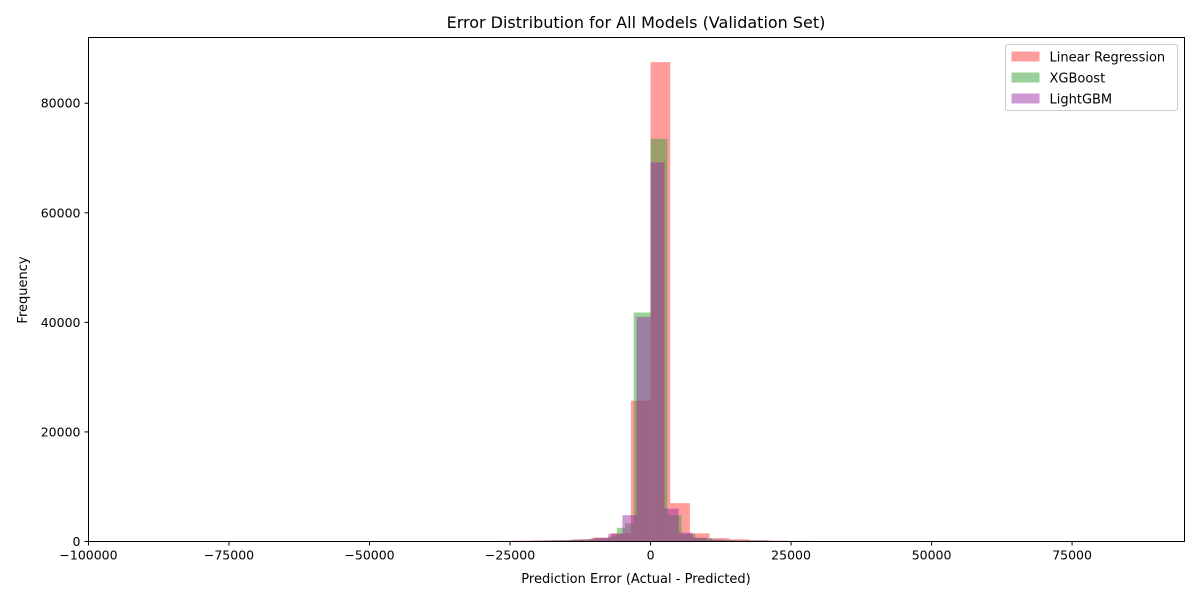 This screenshot has width=1200, height=600. Describe the element at coordinates (61, 103) in the screenshot. I see `y-tick-label: 80000` at that location.